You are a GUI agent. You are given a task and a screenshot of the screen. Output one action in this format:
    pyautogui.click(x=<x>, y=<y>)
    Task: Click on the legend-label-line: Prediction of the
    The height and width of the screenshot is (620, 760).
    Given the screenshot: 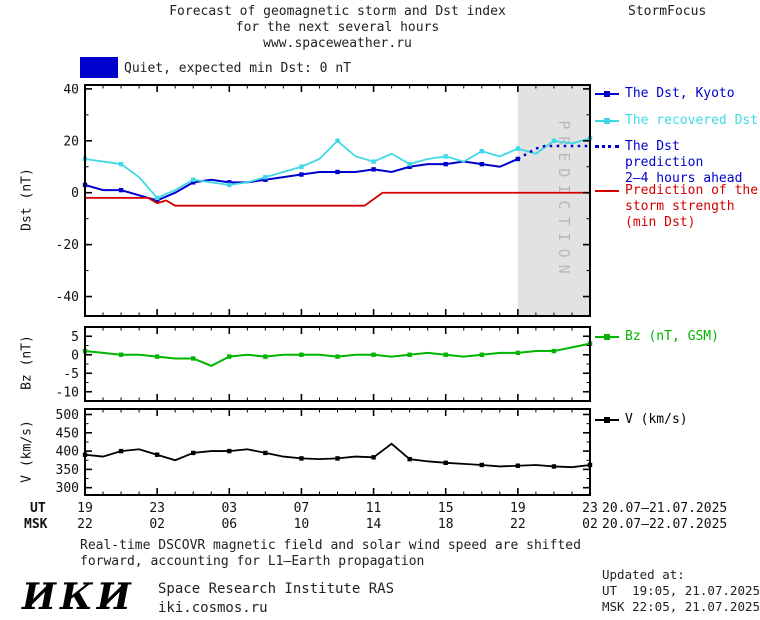 What is the action you would take?
    pyautogui.click(x=692, y=190)
    